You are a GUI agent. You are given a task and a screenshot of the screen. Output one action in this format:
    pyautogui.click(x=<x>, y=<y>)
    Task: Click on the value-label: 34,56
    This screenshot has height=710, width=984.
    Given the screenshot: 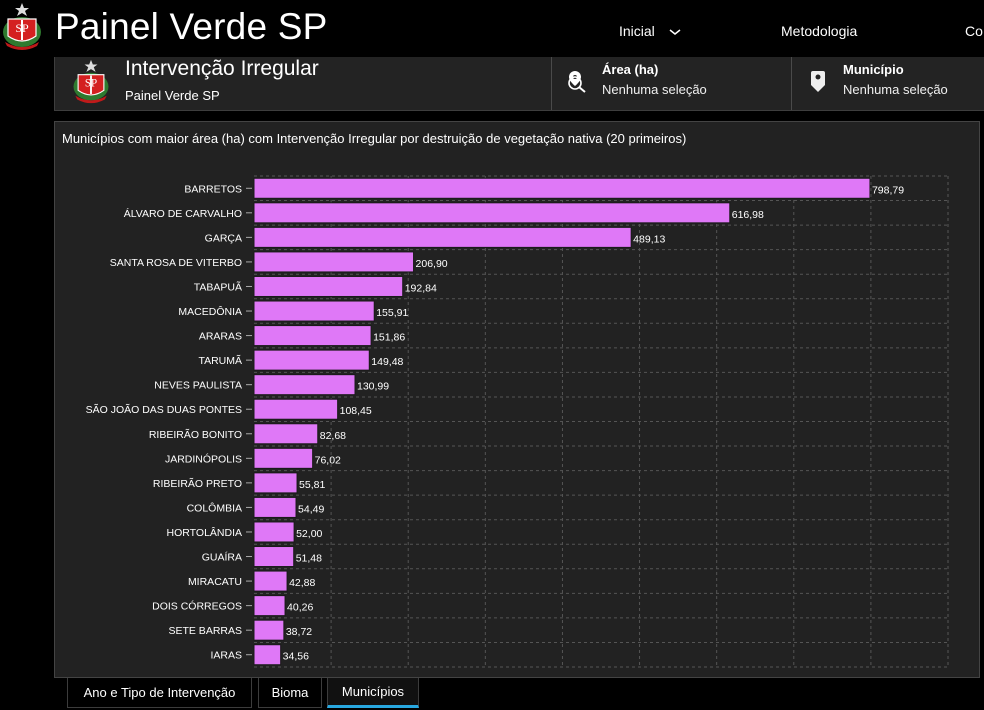 What is the action you would take?
    pyautogui.click(x=296, y=657)
    